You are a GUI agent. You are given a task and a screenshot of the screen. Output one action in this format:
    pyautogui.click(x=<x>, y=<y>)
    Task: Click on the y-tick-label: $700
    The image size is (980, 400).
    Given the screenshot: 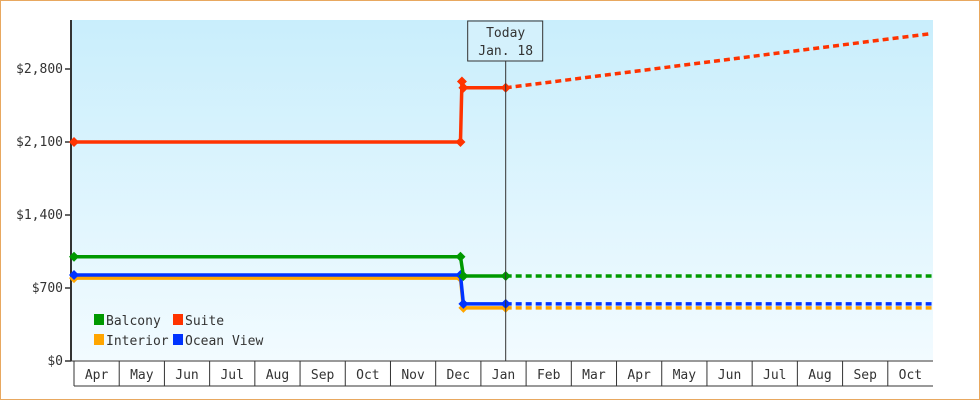 What is the action you would take?
    pyautogui.click(x=47, y=288)
    